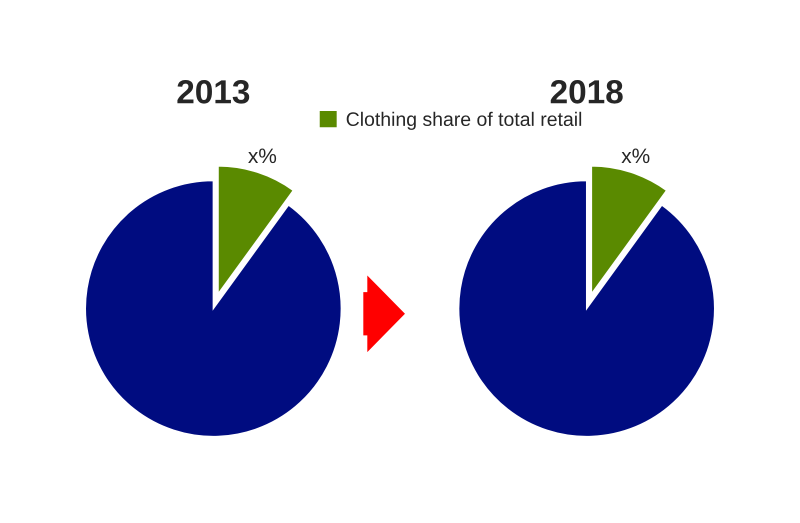 The width and height of the screenshot is (800, 523). I want to click on chart-title: 2013, so click(213, 92).